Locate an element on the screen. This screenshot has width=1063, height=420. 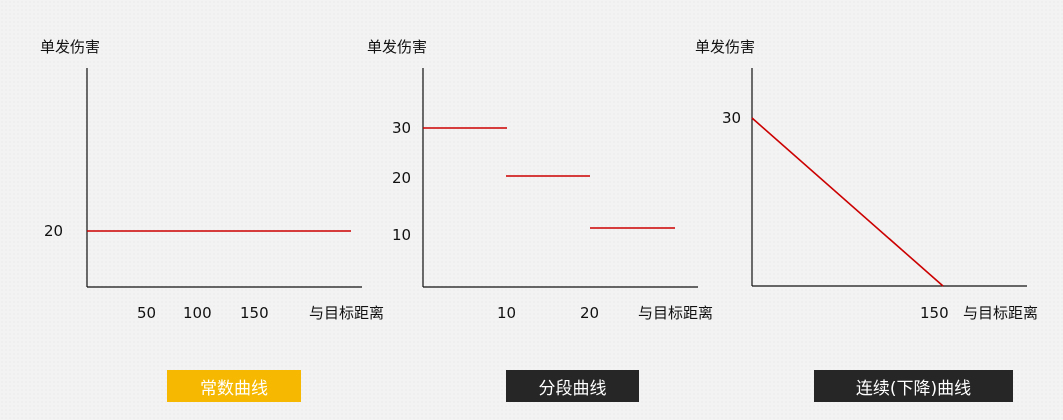
chart3-decreasing-line is located at coordinates (847, 202).